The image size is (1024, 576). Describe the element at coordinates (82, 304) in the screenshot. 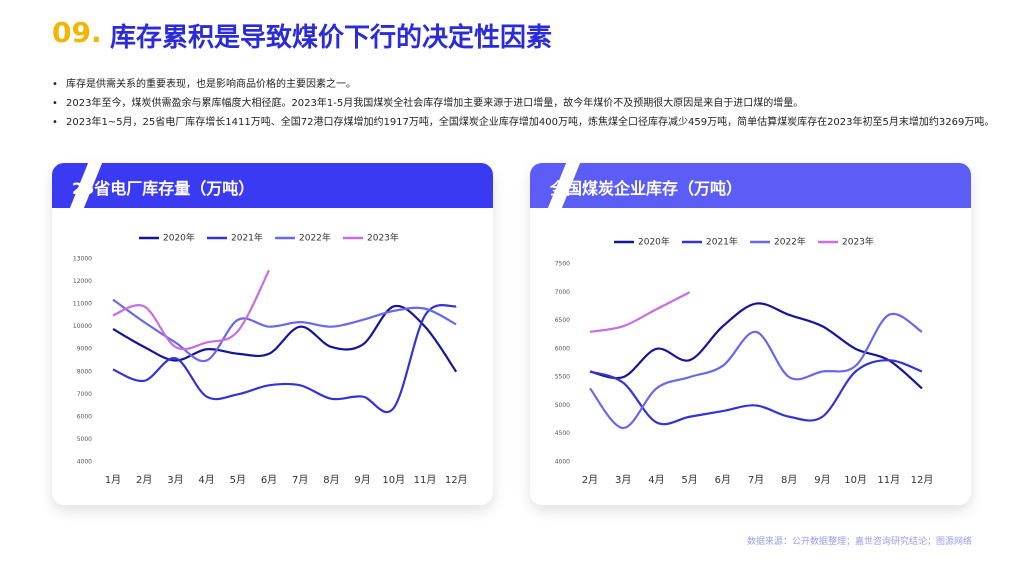

I see `y-tick-label: 11000` at that location.